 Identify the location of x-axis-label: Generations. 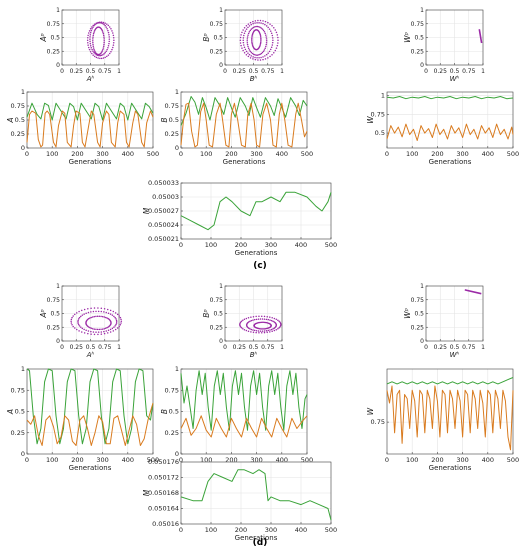
(256, 538).